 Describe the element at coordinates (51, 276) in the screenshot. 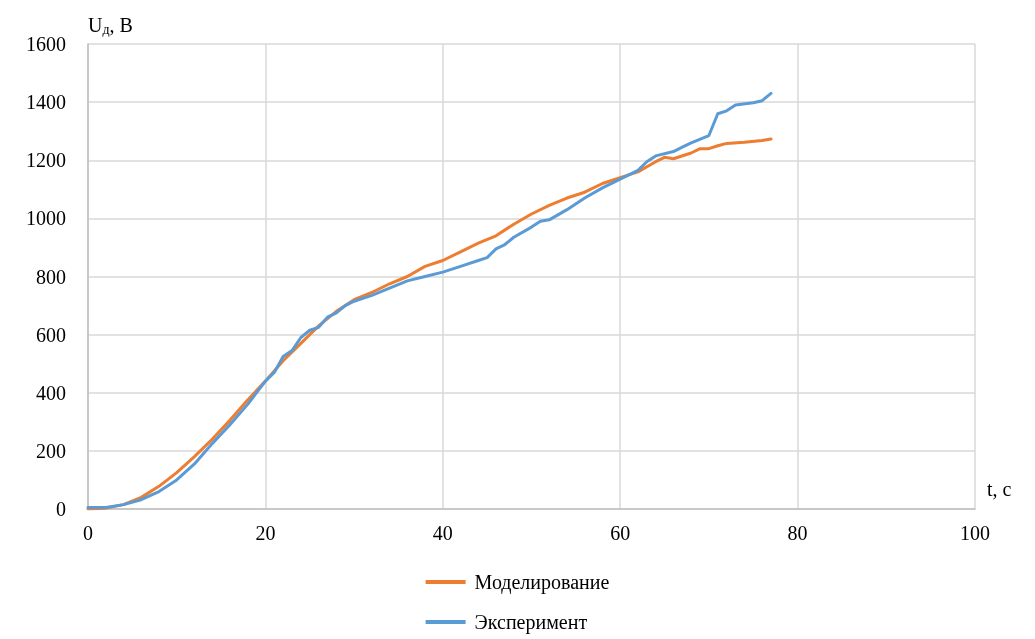

I see `y-tick-label: 800` at that location.